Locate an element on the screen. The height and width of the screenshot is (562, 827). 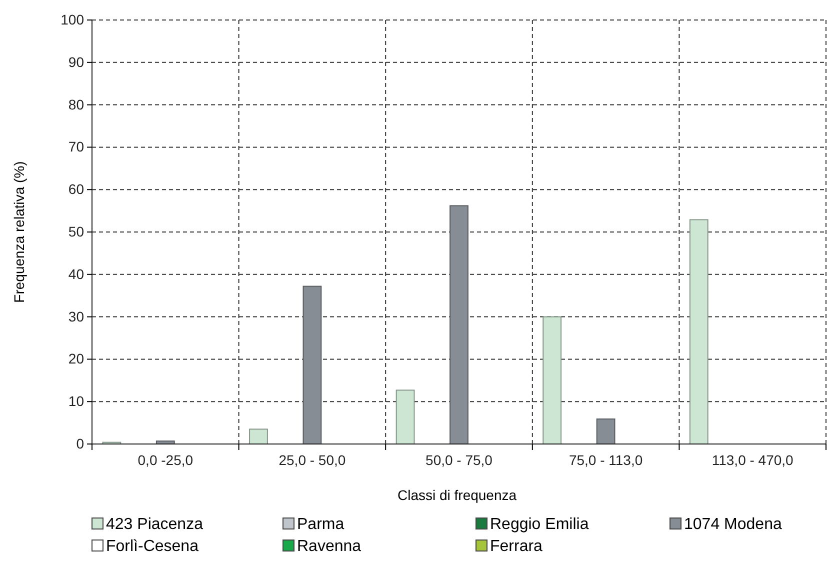
y-tick-label: 50 is located at coordinates (76, 231).